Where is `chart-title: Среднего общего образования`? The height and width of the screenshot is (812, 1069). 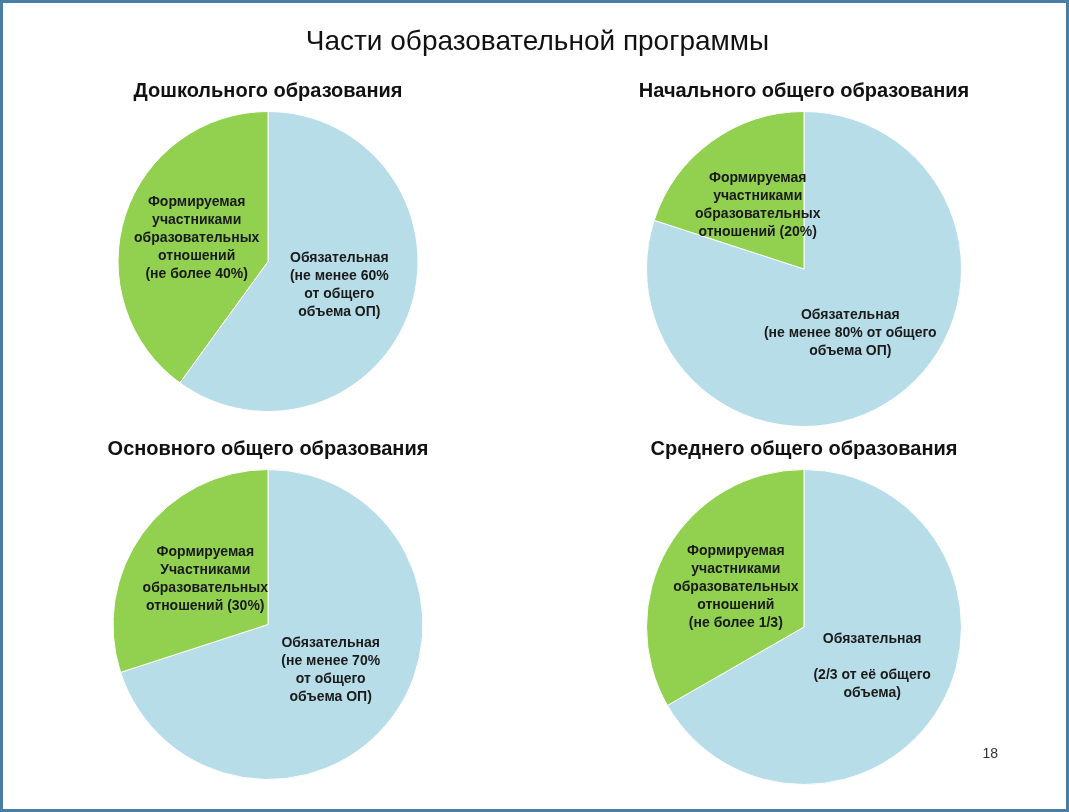
chart-title: Среднего общего образования is located at coordinates (804, 447).